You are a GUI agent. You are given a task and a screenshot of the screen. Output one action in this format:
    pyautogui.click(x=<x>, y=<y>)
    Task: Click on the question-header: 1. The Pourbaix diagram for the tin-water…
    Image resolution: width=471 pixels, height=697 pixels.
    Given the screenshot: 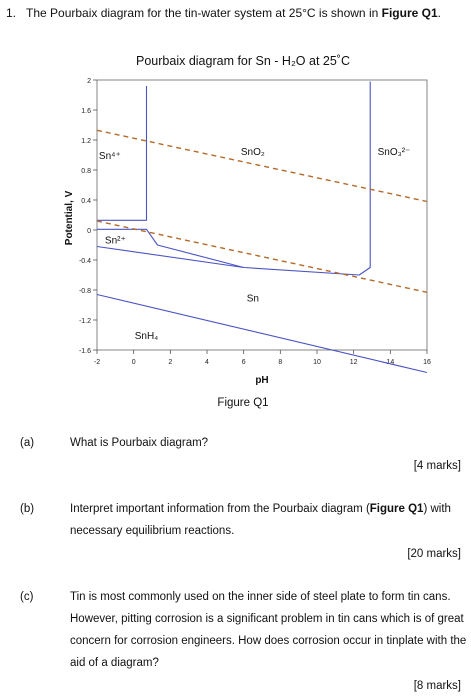 What is the action you would take?
    pyautogui.click(x=223, y=13)
    